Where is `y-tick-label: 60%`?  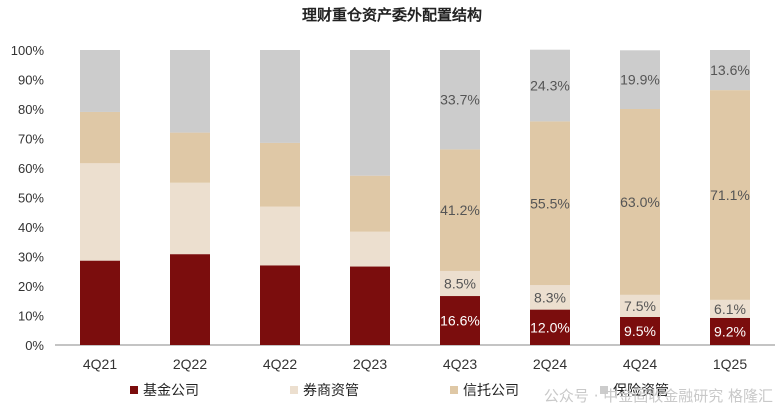 y-tick-label: 60% is located at coordinates (31, 168).